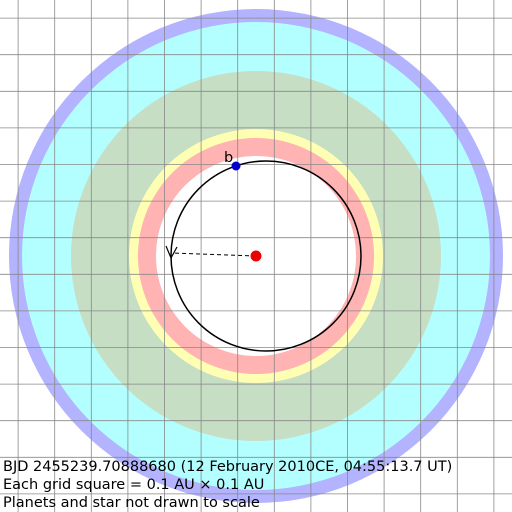 The height and width of the screenshot is (512, 512). What do you see at coordinates (256, 256) in the screenshot?
I see `star` at bounding box center [256, 256].